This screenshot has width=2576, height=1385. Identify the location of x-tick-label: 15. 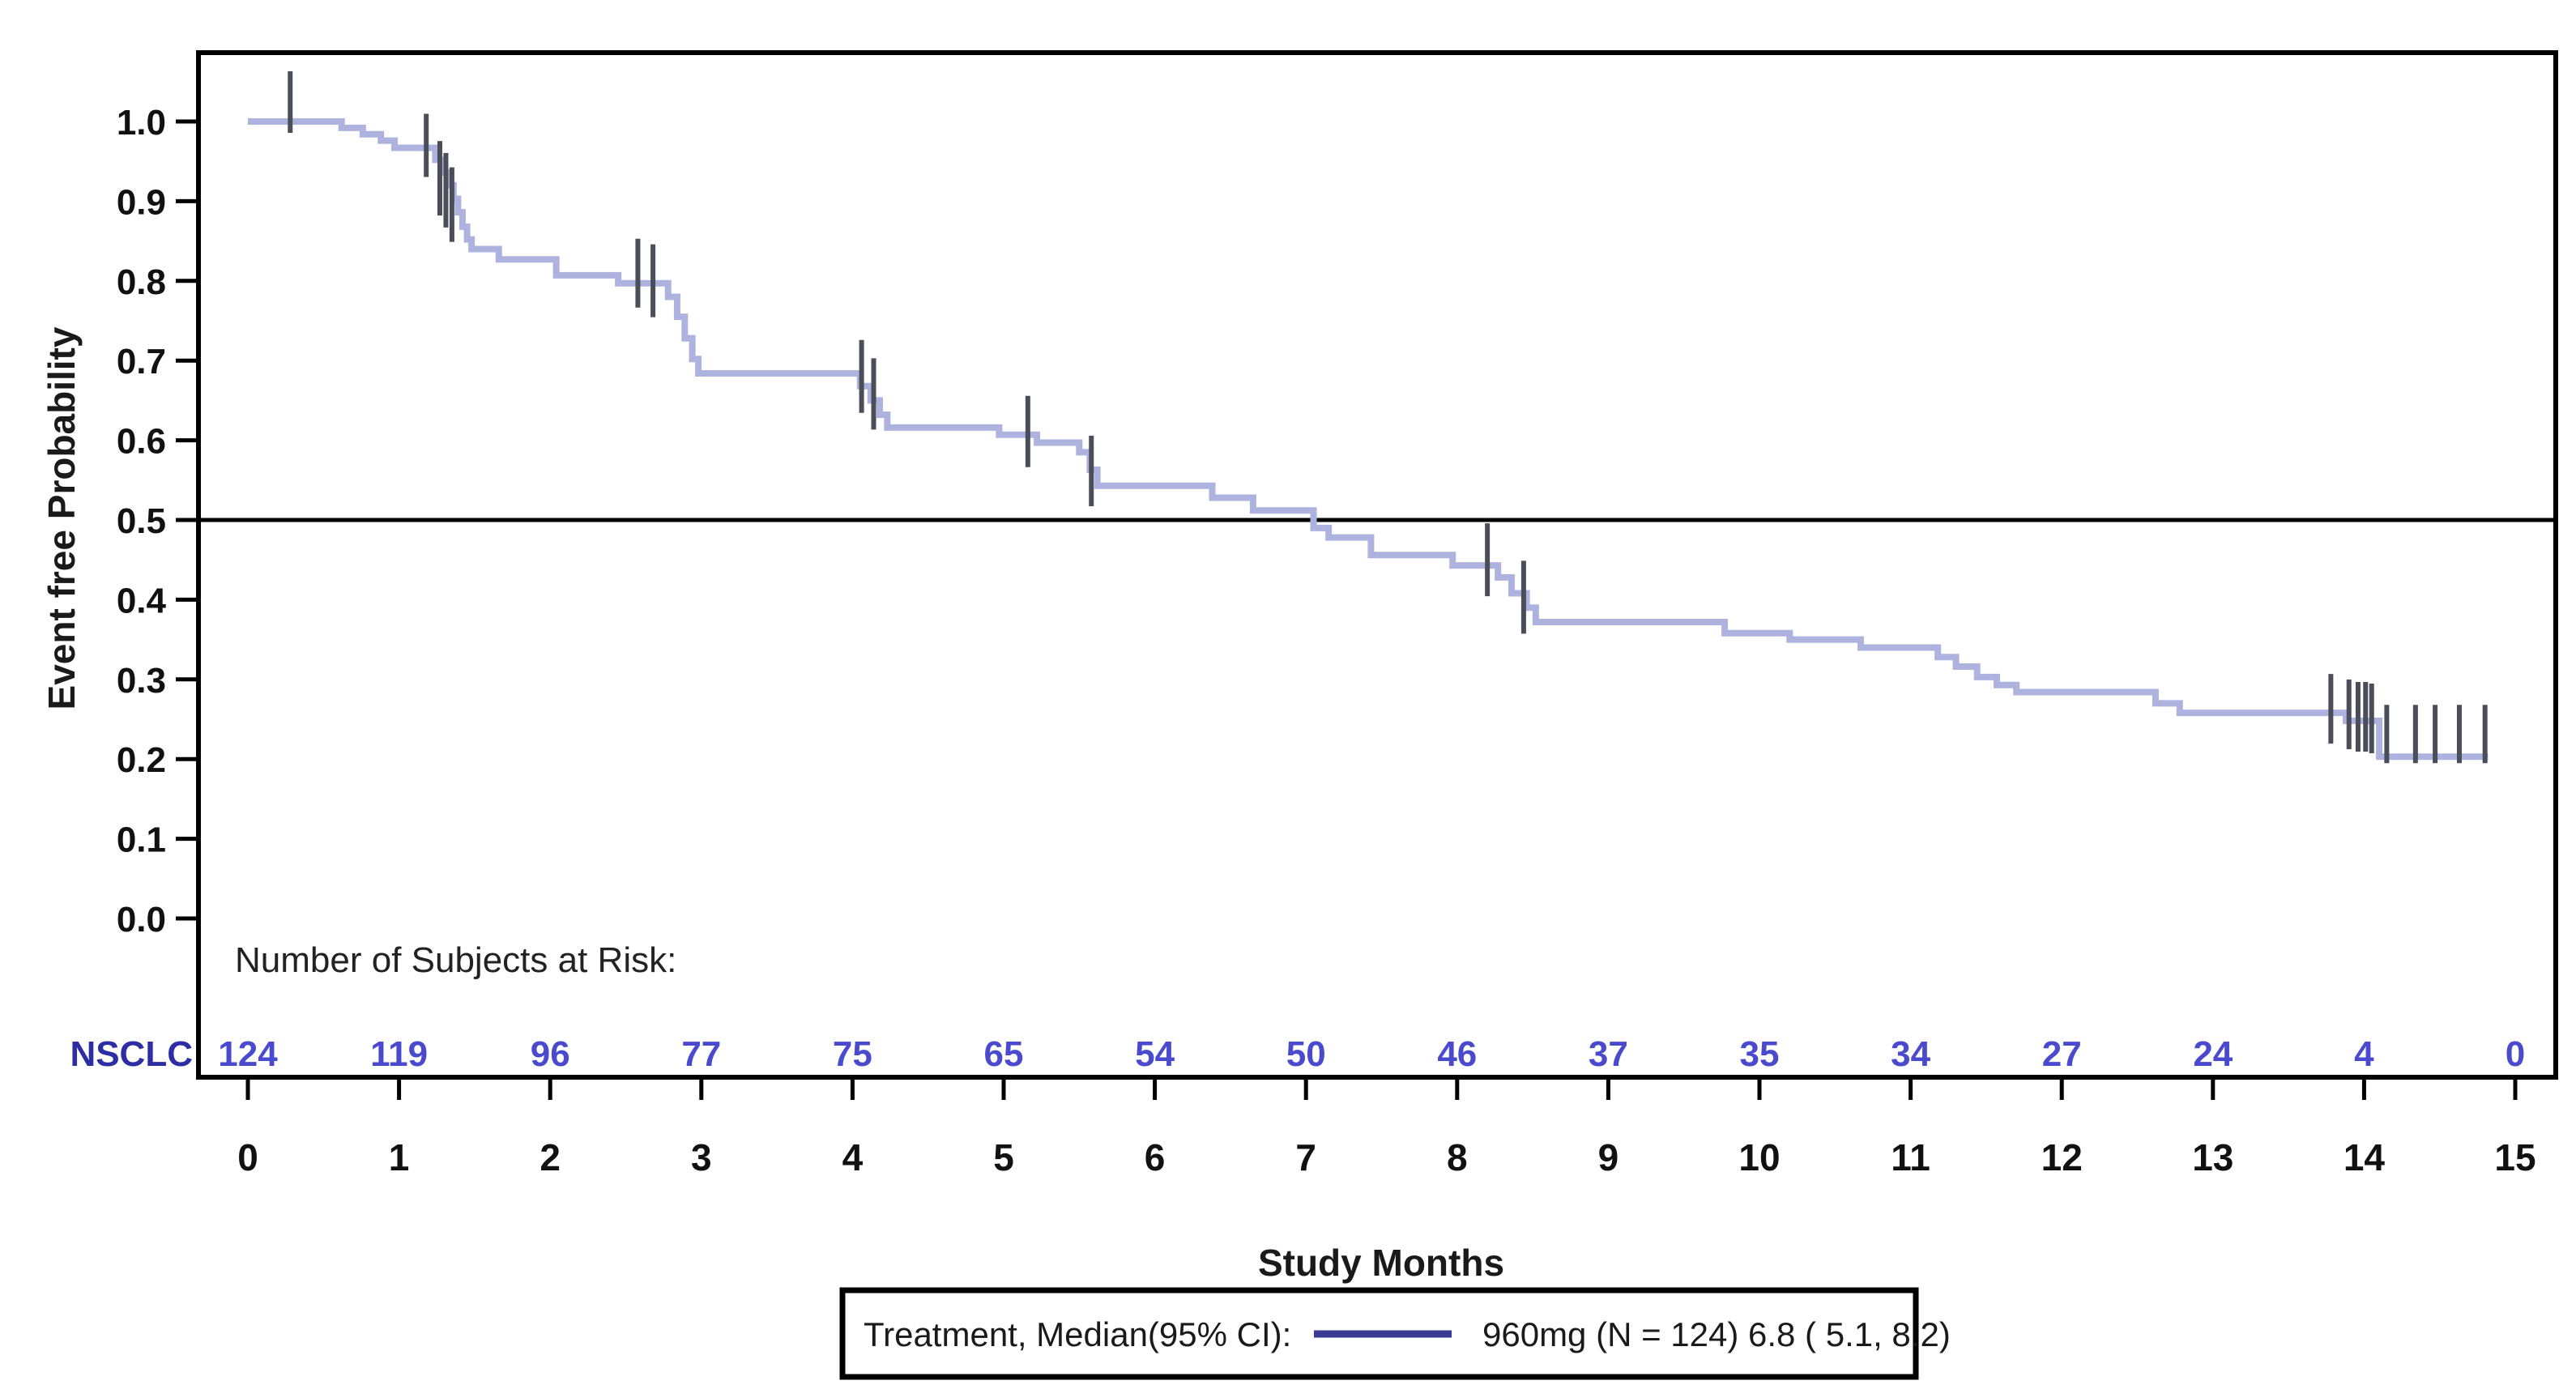
(2515, 1157).